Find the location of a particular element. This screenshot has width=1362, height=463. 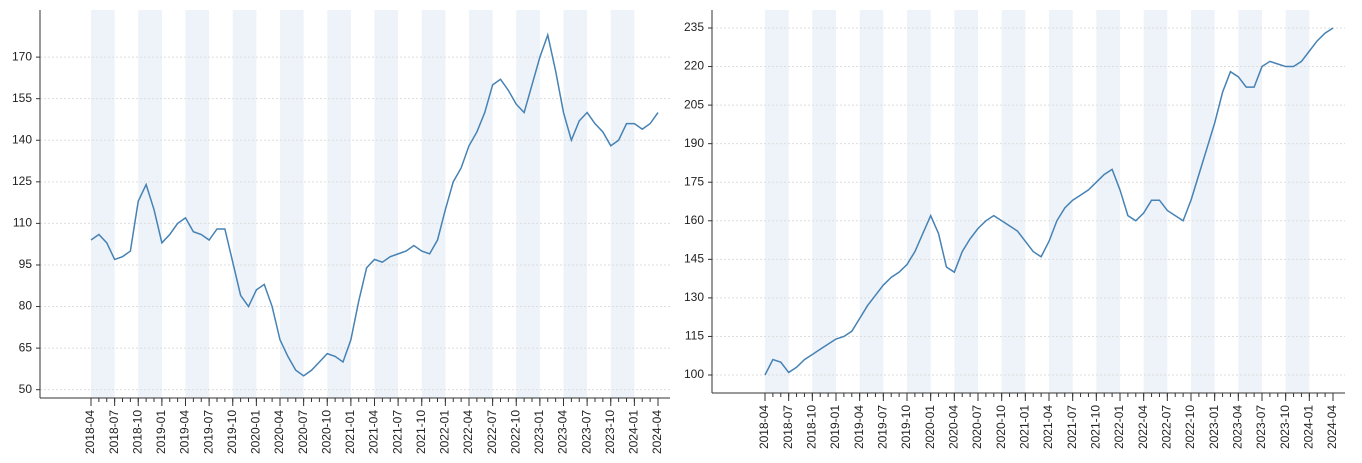

y-tick-label: 205 is located at coordinates (694, 104).